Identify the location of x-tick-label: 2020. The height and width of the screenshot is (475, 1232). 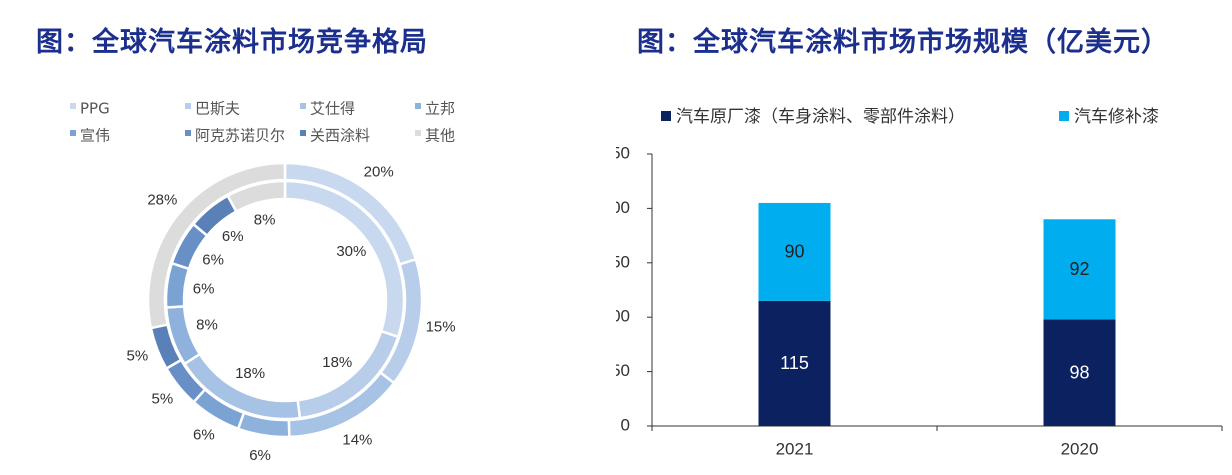
(1080, 448).